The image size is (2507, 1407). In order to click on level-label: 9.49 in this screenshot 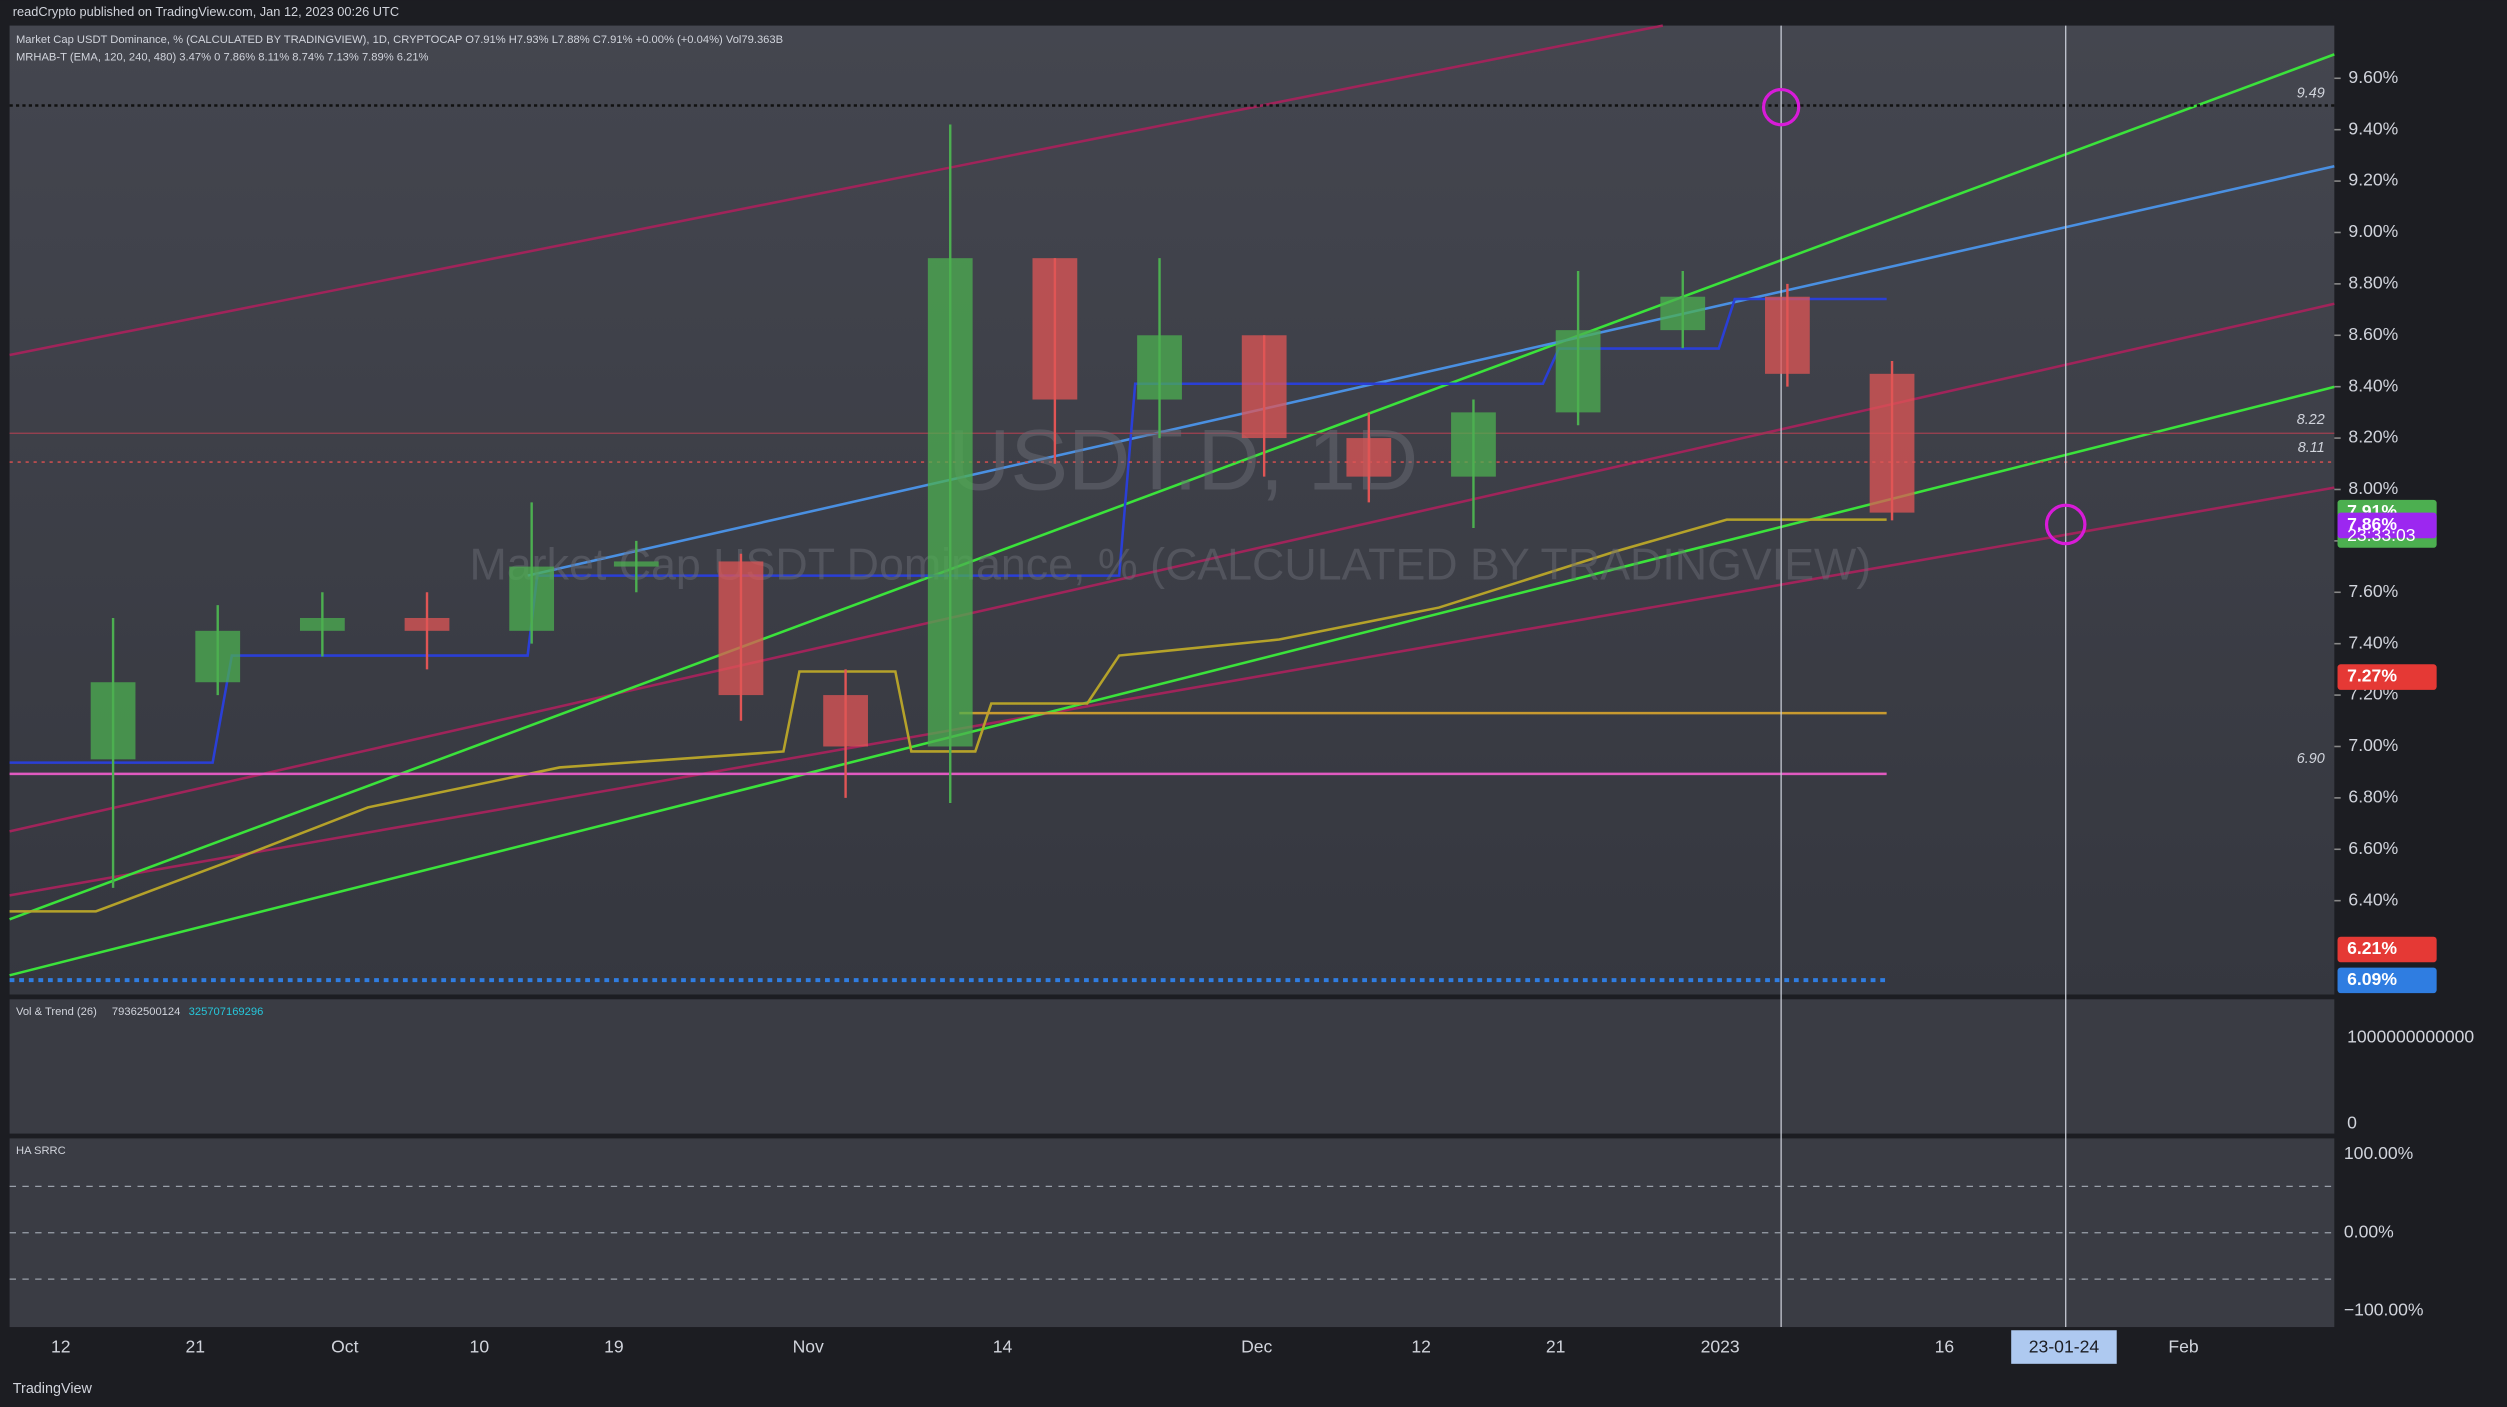, I will do `click(2311, 94)`.